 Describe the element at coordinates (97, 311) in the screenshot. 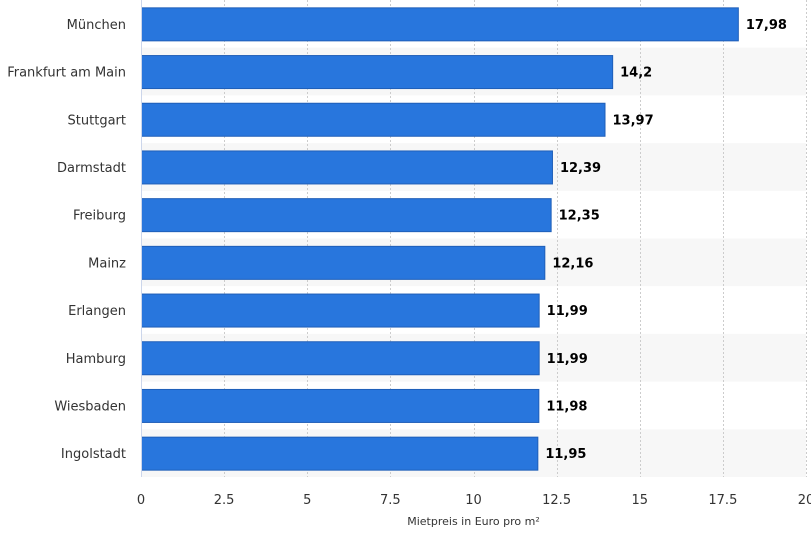

I see `category-label: Erlangen` at that location.